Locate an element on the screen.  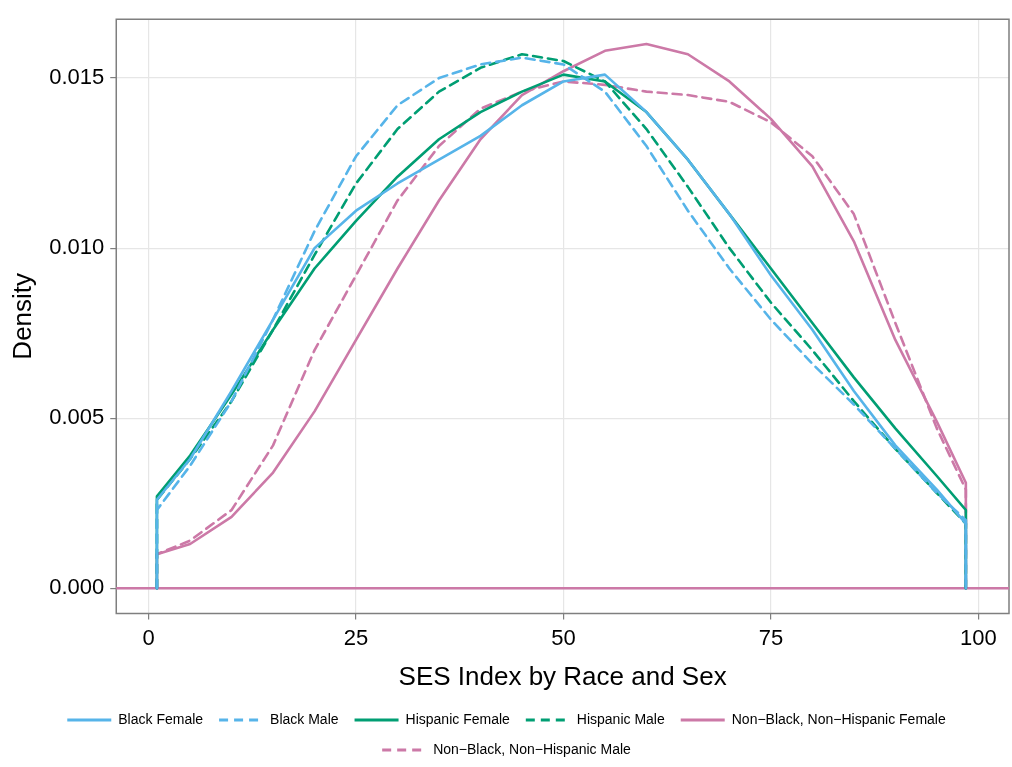
legend-label: Non−Black, Non−Hispanic Female is located at coordinates (838, 718).